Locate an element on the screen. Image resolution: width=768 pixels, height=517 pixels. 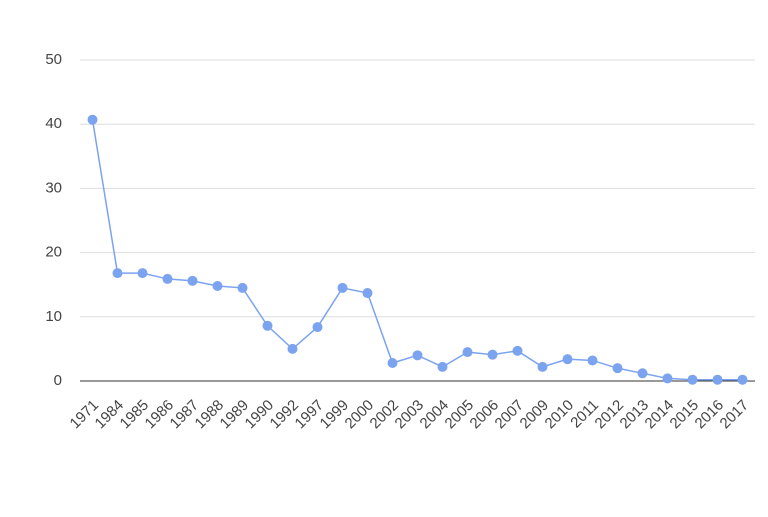
x-tick-label: 2017 is located at coordinates (735, 415).